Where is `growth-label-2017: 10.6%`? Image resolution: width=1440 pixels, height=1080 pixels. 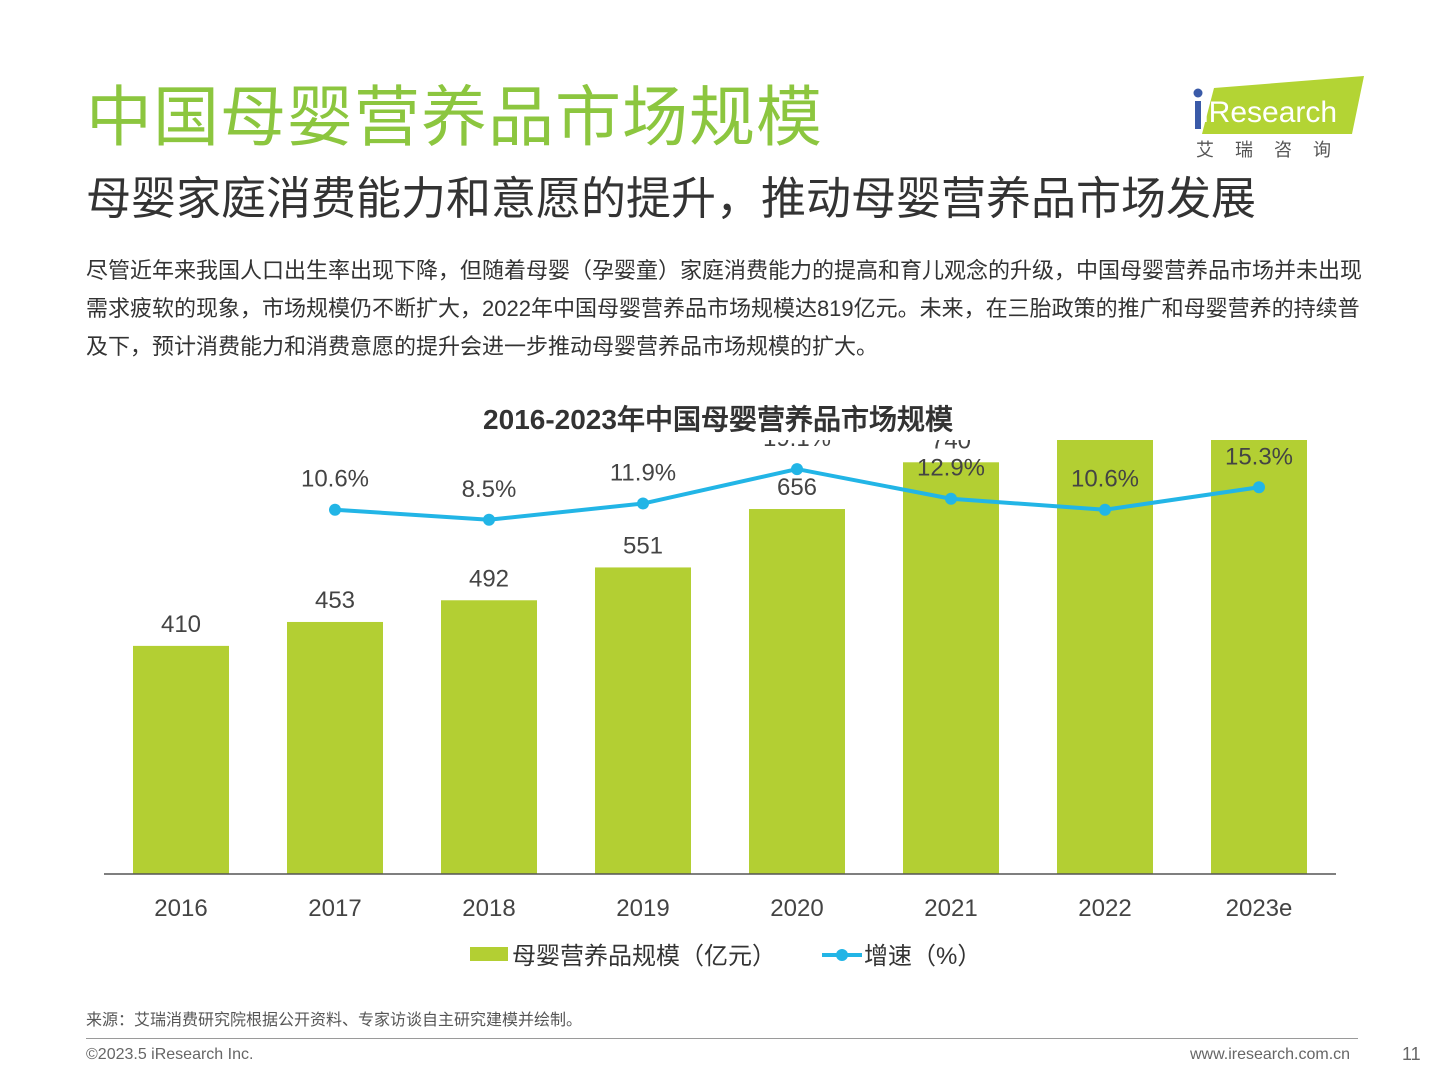 growth-label-2017: 10.6% is located at coordinates (335, 479).